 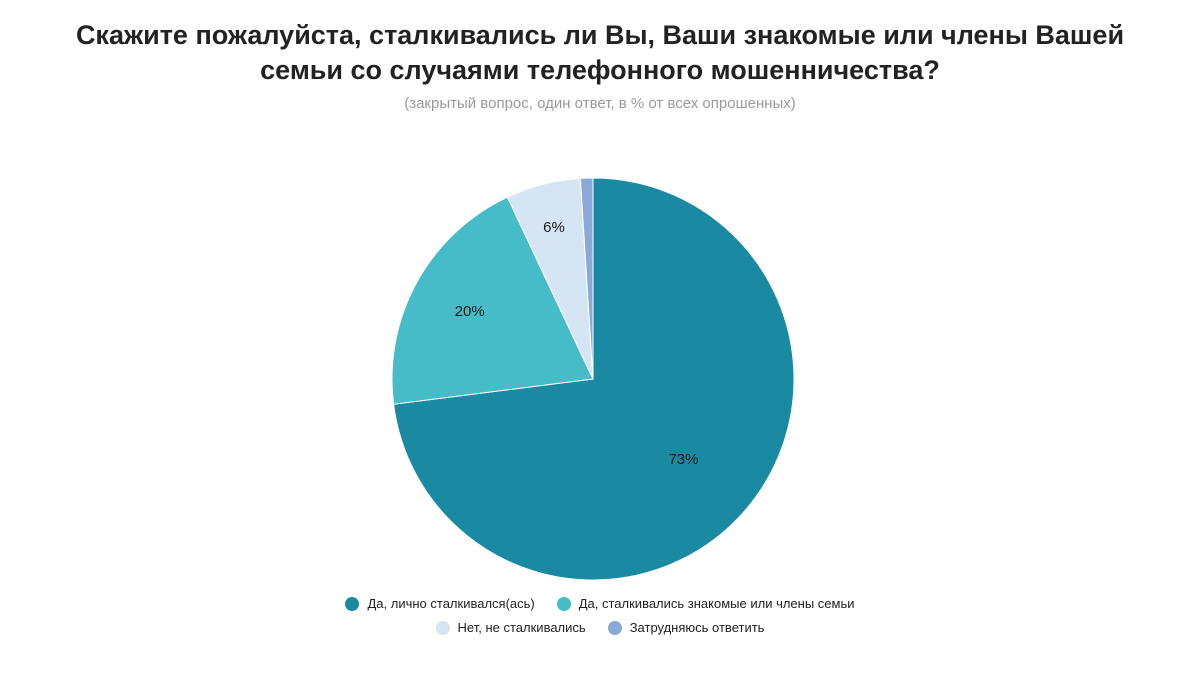 I want to click on legend-swatch-unsure, so click(x=614, y=627).